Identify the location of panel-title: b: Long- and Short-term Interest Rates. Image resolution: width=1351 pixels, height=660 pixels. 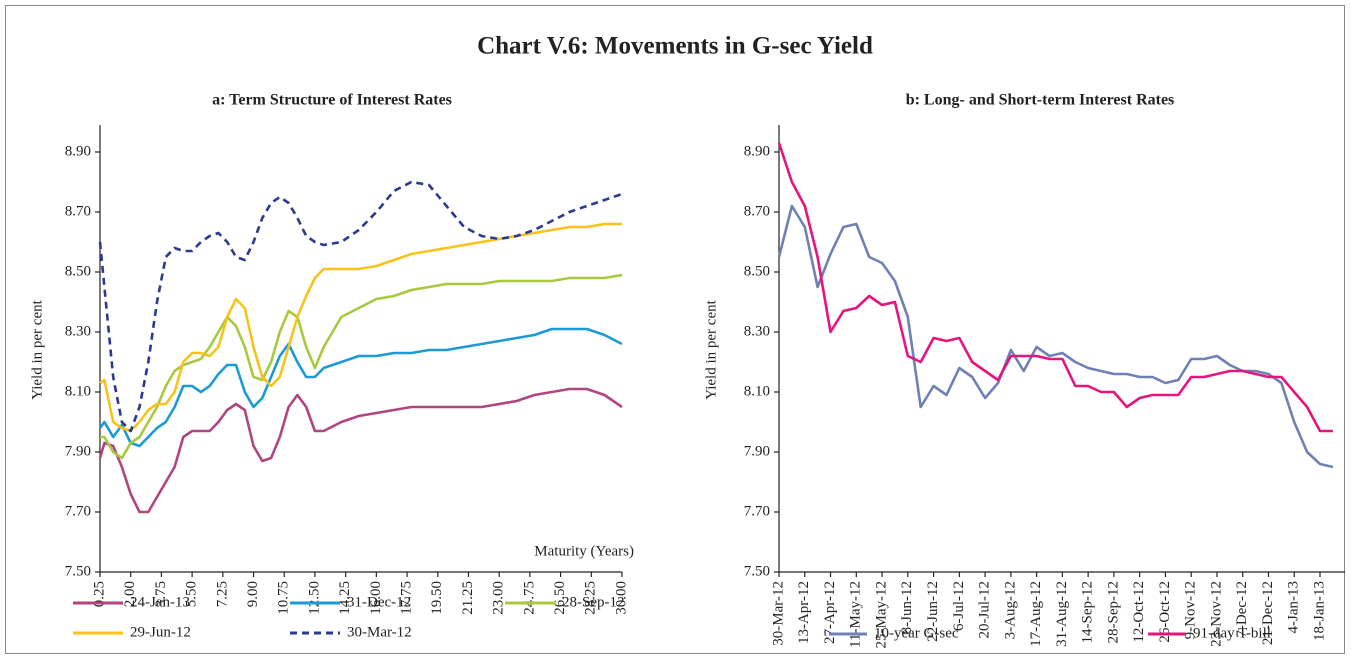
(1040, 100).